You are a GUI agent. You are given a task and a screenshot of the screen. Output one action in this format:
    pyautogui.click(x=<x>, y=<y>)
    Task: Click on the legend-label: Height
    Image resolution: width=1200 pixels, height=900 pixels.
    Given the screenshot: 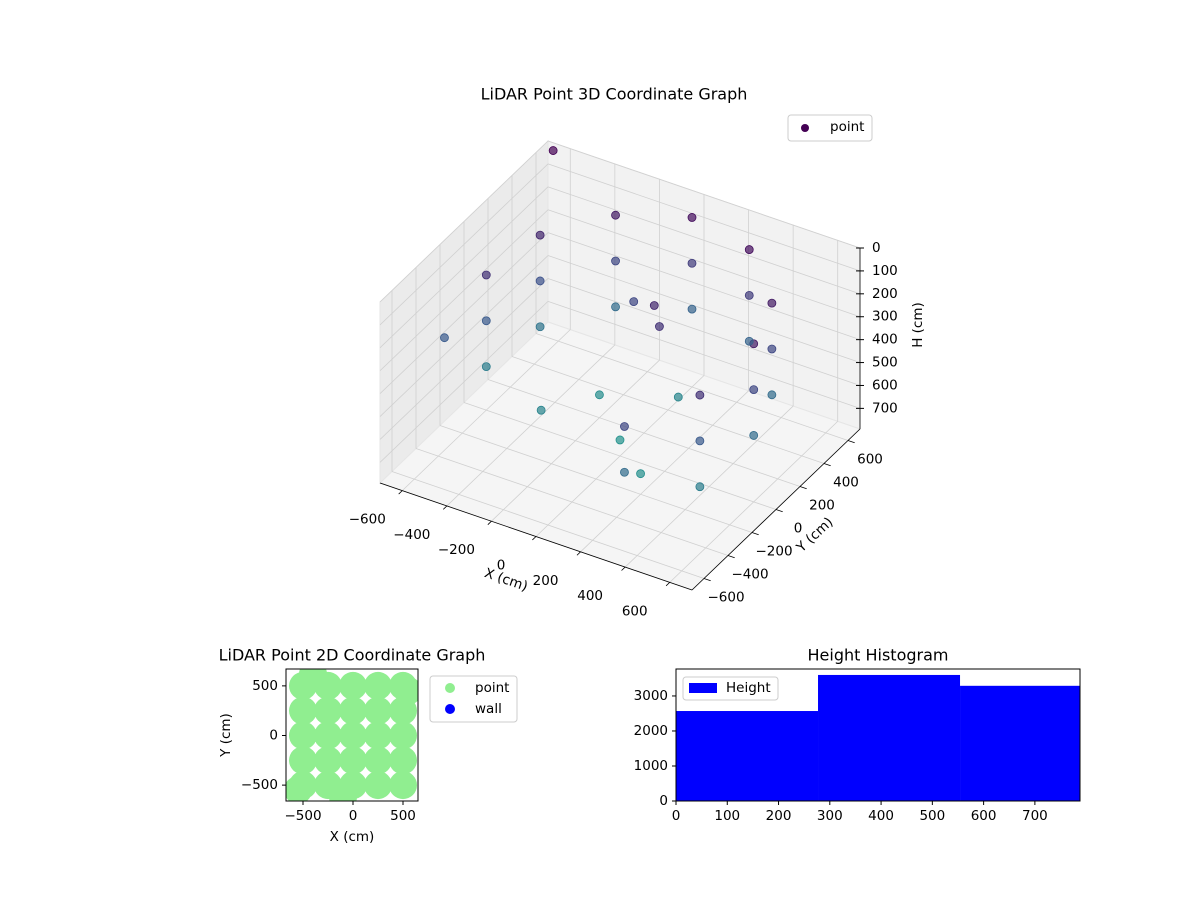 What is the action you would take?
    pyautogui.click(x=748, y=688)
    